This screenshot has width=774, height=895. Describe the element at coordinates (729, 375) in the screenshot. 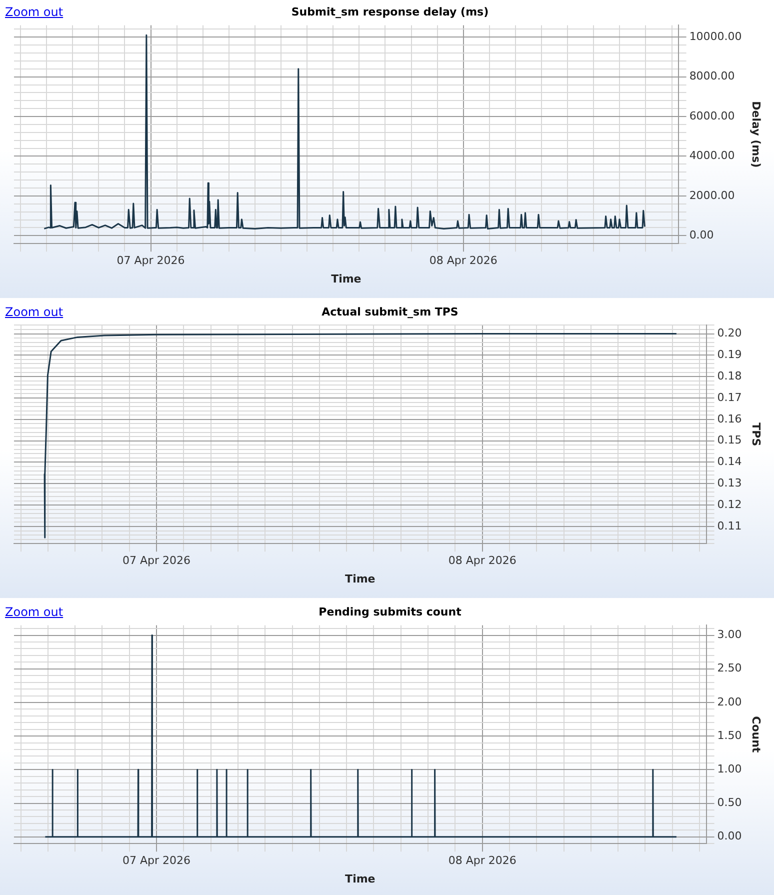

I see `y-tick-label: 0.18` at that location.